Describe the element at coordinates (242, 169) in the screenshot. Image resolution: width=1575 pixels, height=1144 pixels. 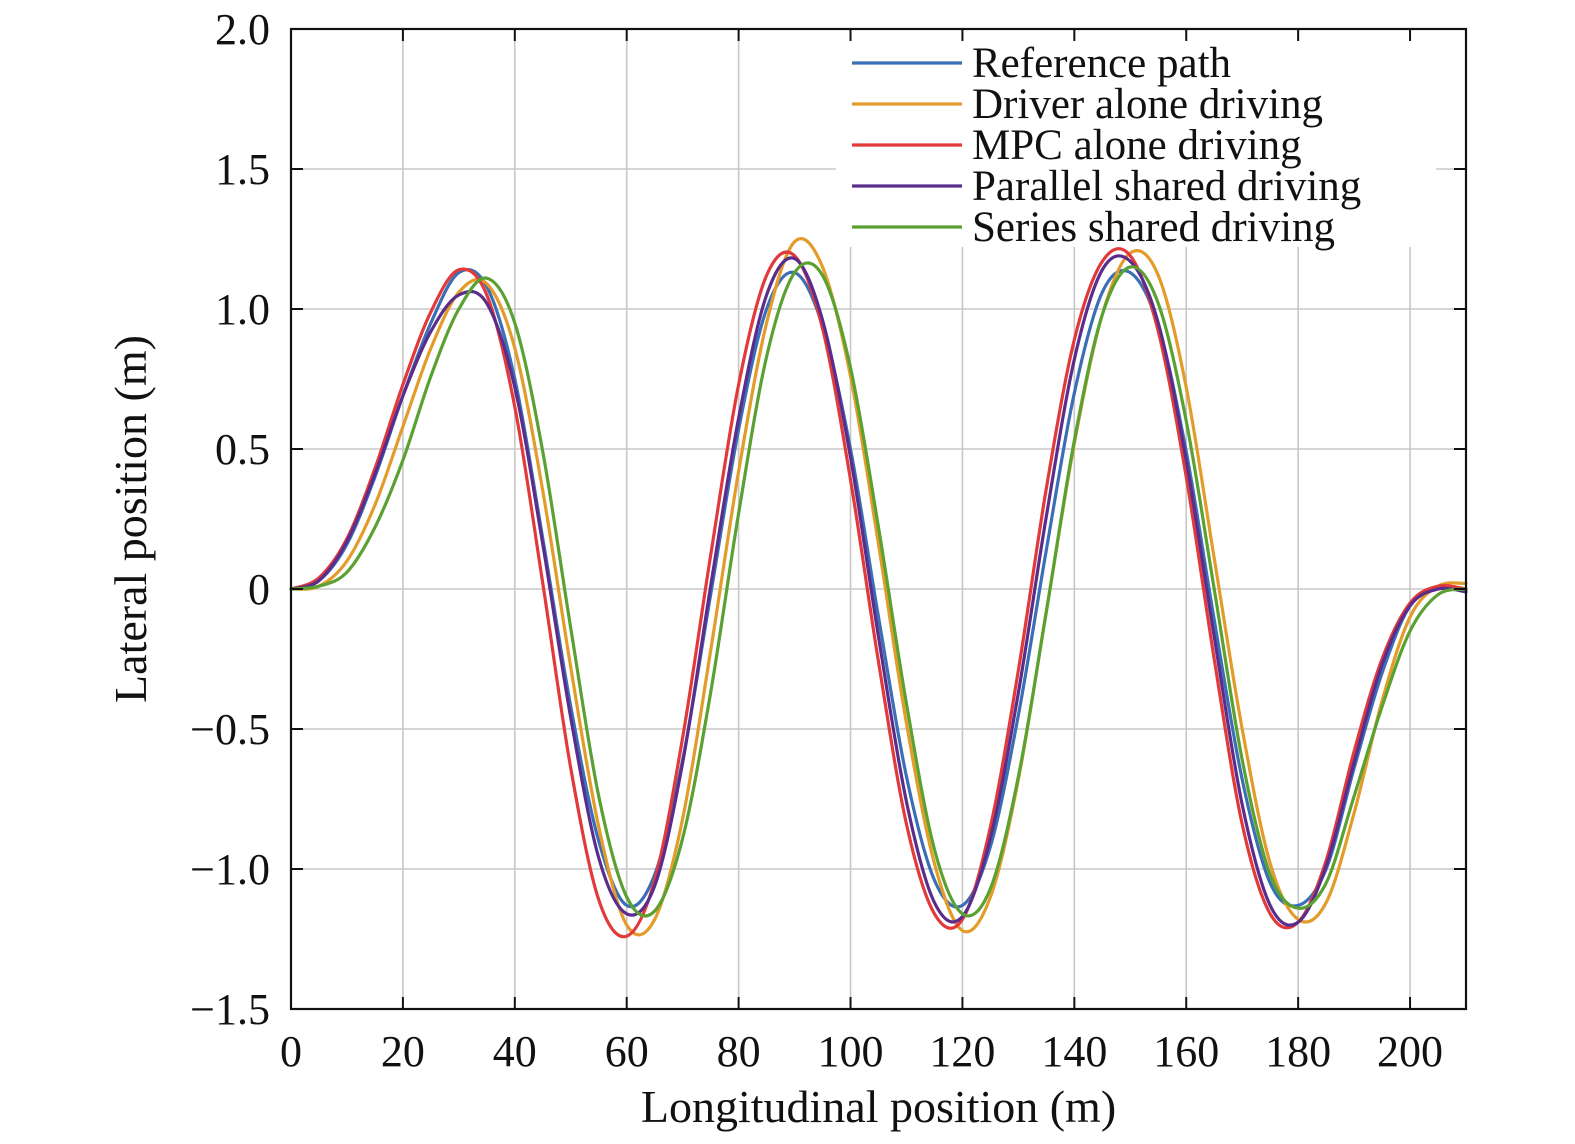
I see `y-tick-label: 1.5` at that location.